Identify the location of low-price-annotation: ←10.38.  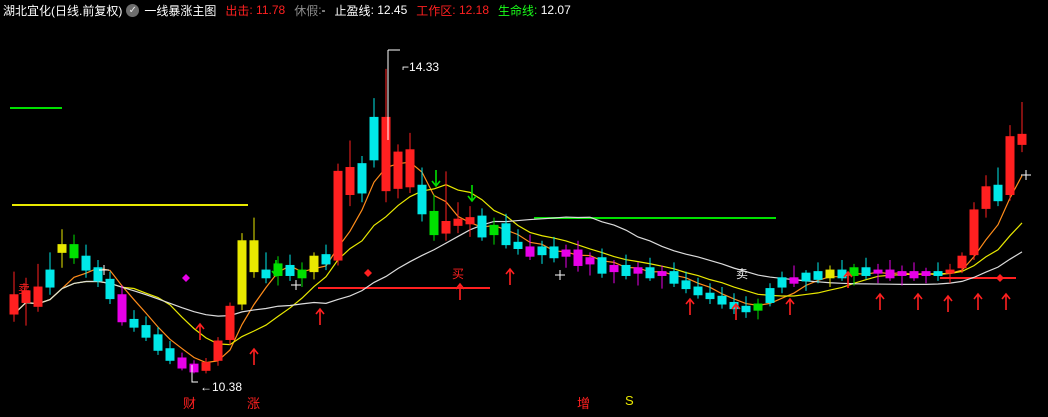
(221, 387).